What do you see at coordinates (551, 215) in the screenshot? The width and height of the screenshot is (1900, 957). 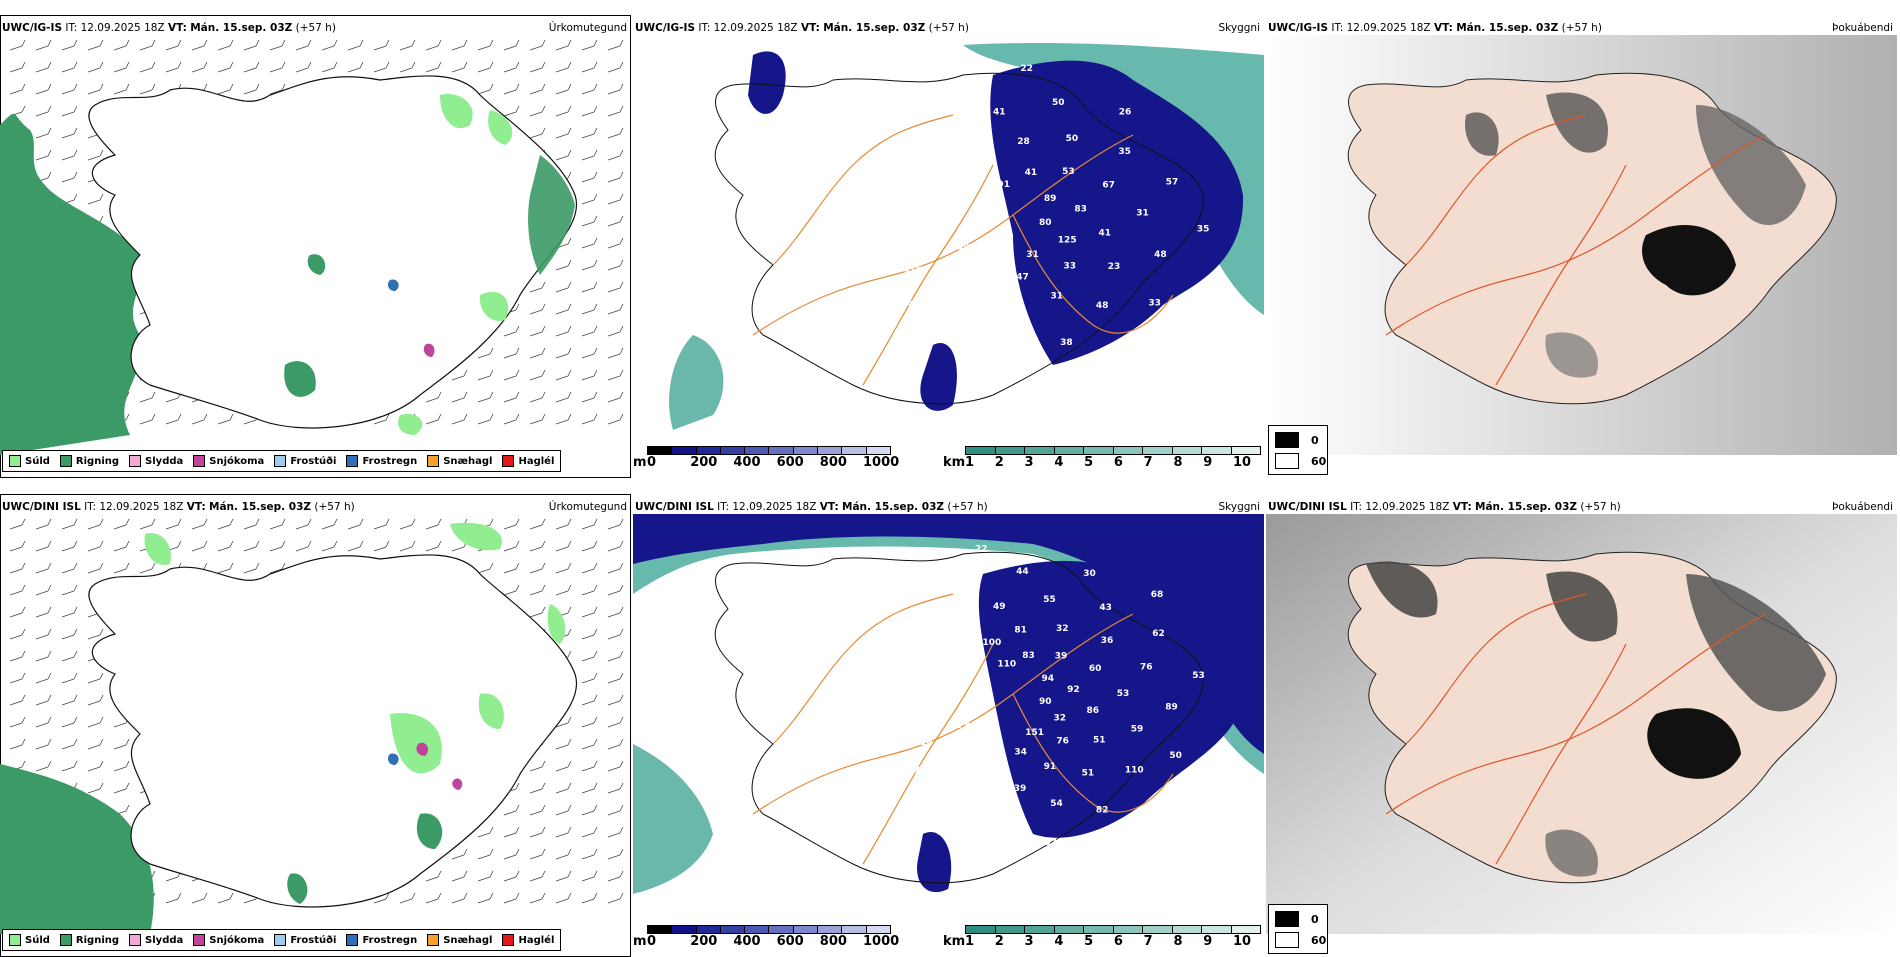 I see `rain-area-east` at bounding box center [551, 215].